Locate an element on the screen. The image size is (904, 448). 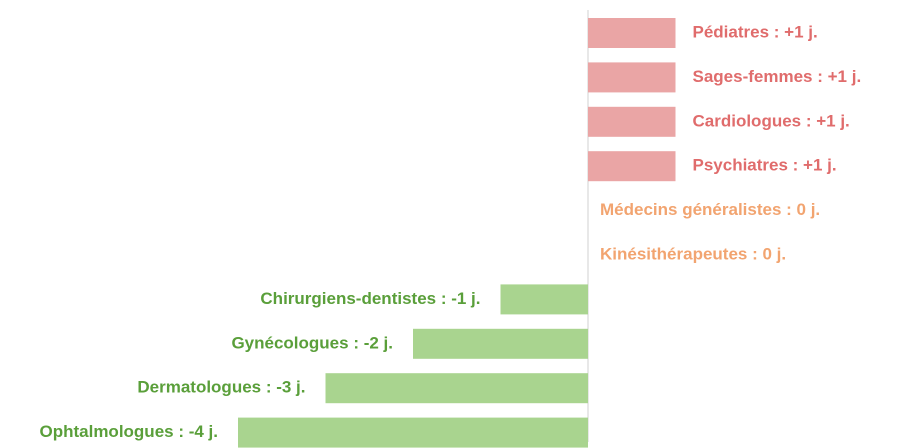
bar-label: Dermatologues : -3 j. is located at coordinates (221, 387).